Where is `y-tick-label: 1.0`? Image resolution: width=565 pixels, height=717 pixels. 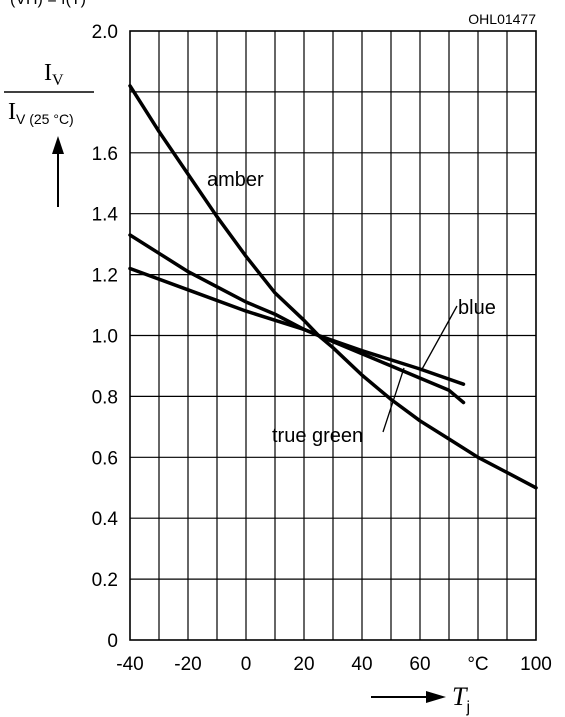
y-tick-label: 1.0 is located at coordinates (105, 337).